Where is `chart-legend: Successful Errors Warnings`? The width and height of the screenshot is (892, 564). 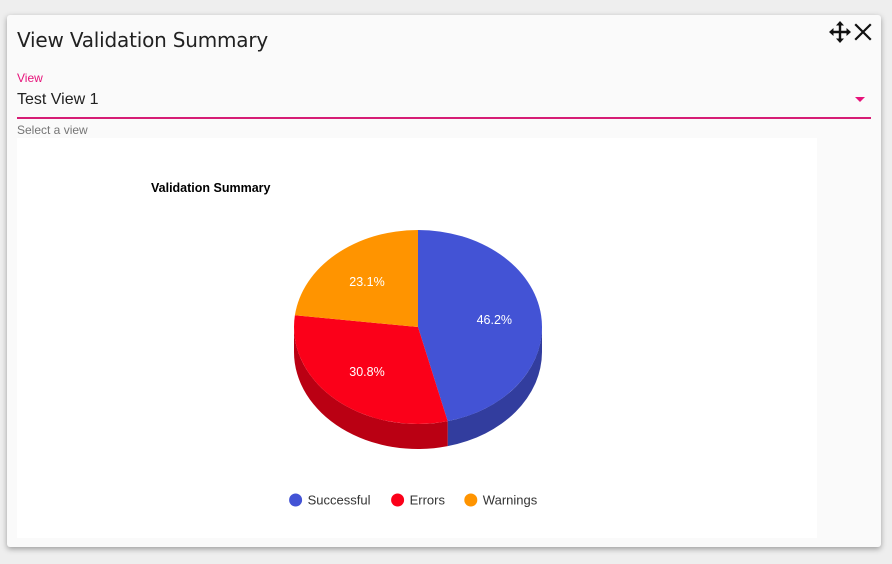 chart-legend: Successful Errors Warnings is located at coordinates (413, 500).